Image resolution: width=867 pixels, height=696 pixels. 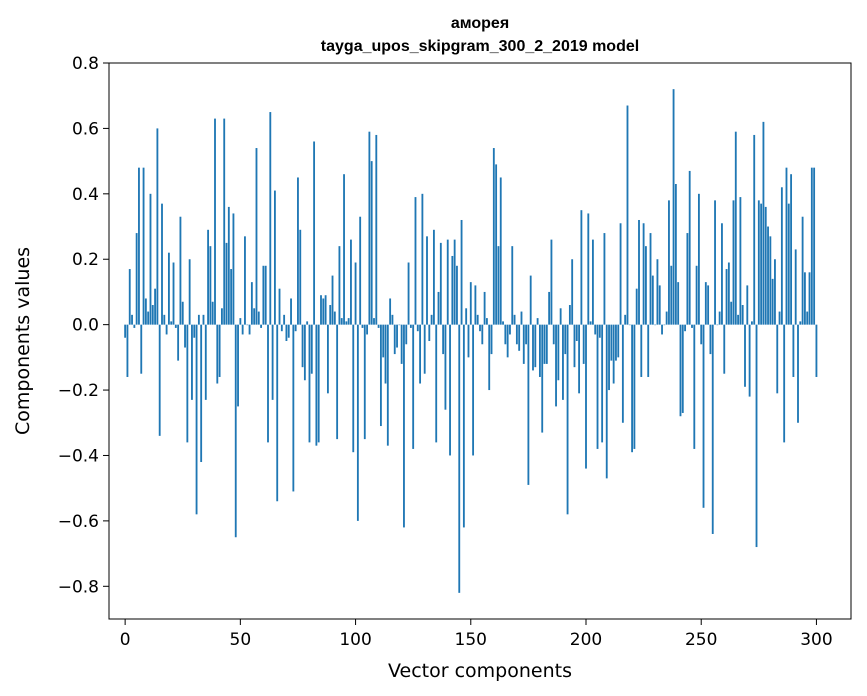 What do you see at coordinates (85, 64) in the screenshot?
I see `y-tick-label: 0.8` at bounding box center [85, 64].